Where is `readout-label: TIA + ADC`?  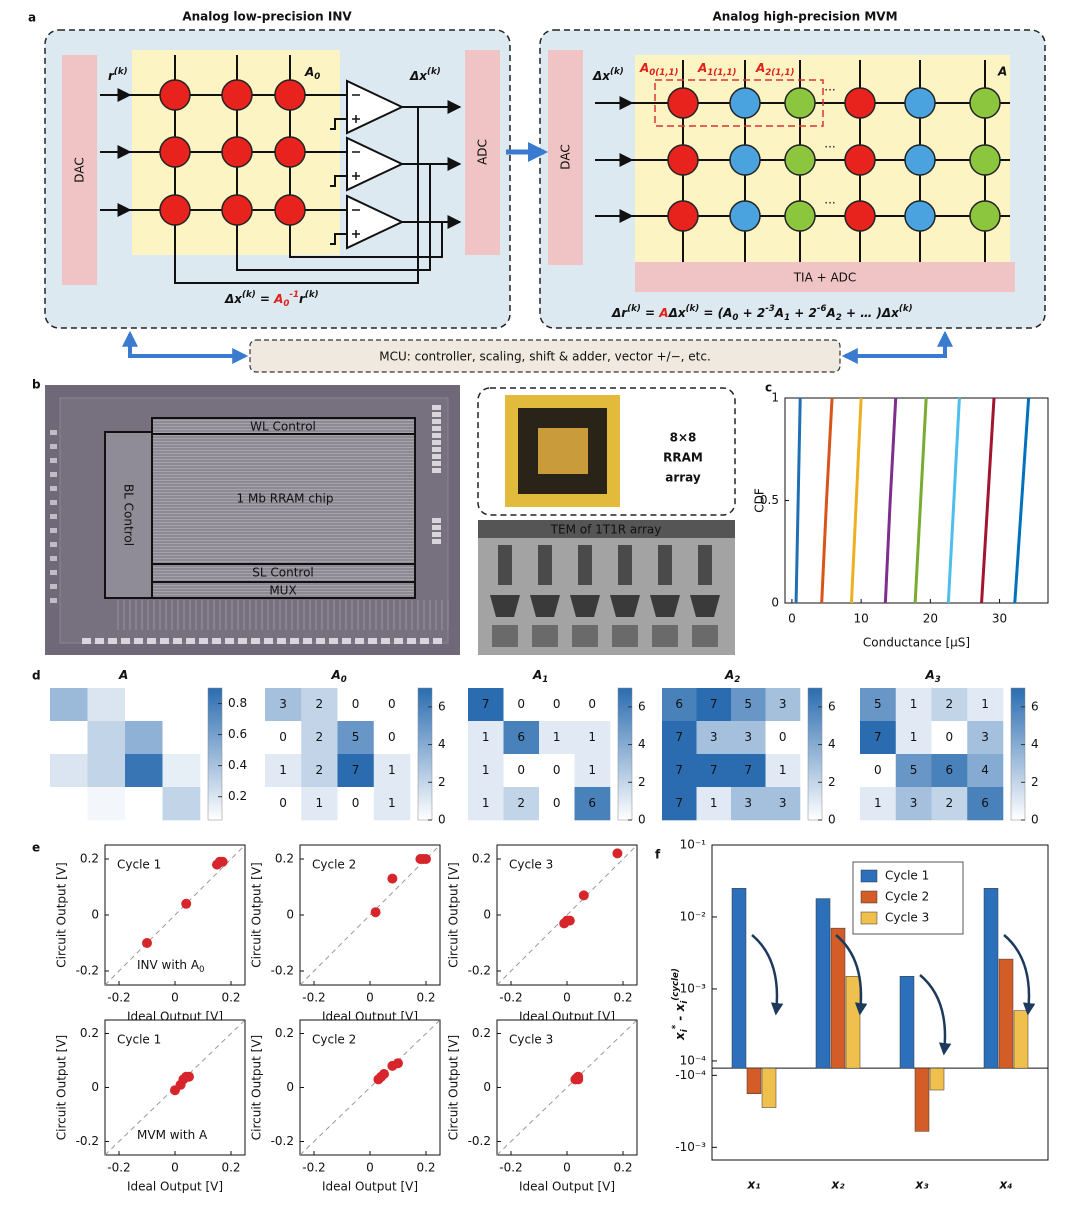 readout-label: TIA + ADC is located at coordinates (825, 278).